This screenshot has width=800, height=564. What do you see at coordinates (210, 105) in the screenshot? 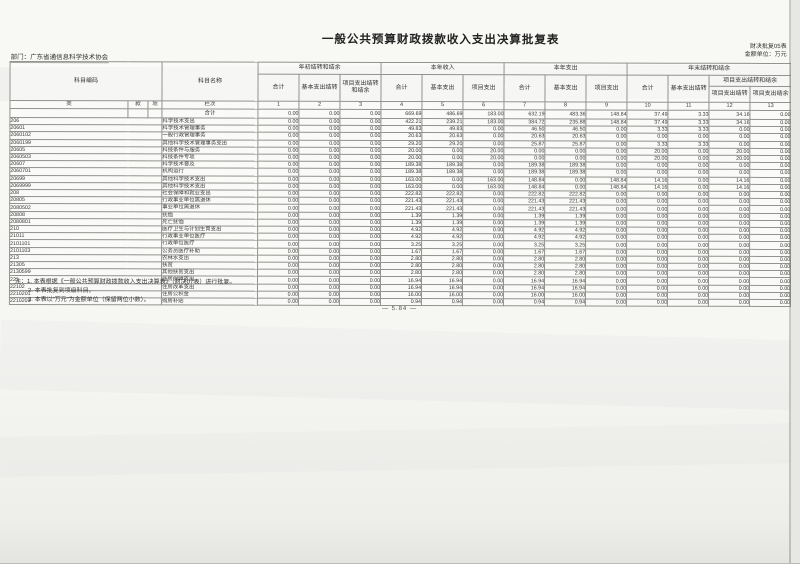
I see `lanci-cell: 栏次` at bounding box center [210, 105].